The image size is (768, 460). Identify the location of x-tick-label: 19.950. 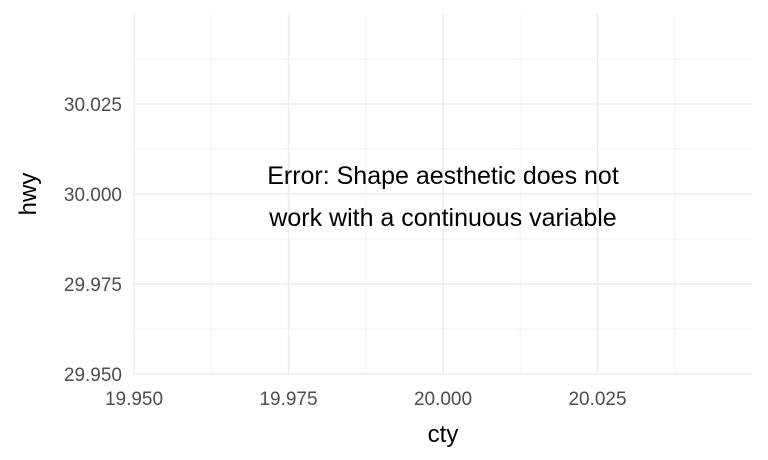
(134, 399).